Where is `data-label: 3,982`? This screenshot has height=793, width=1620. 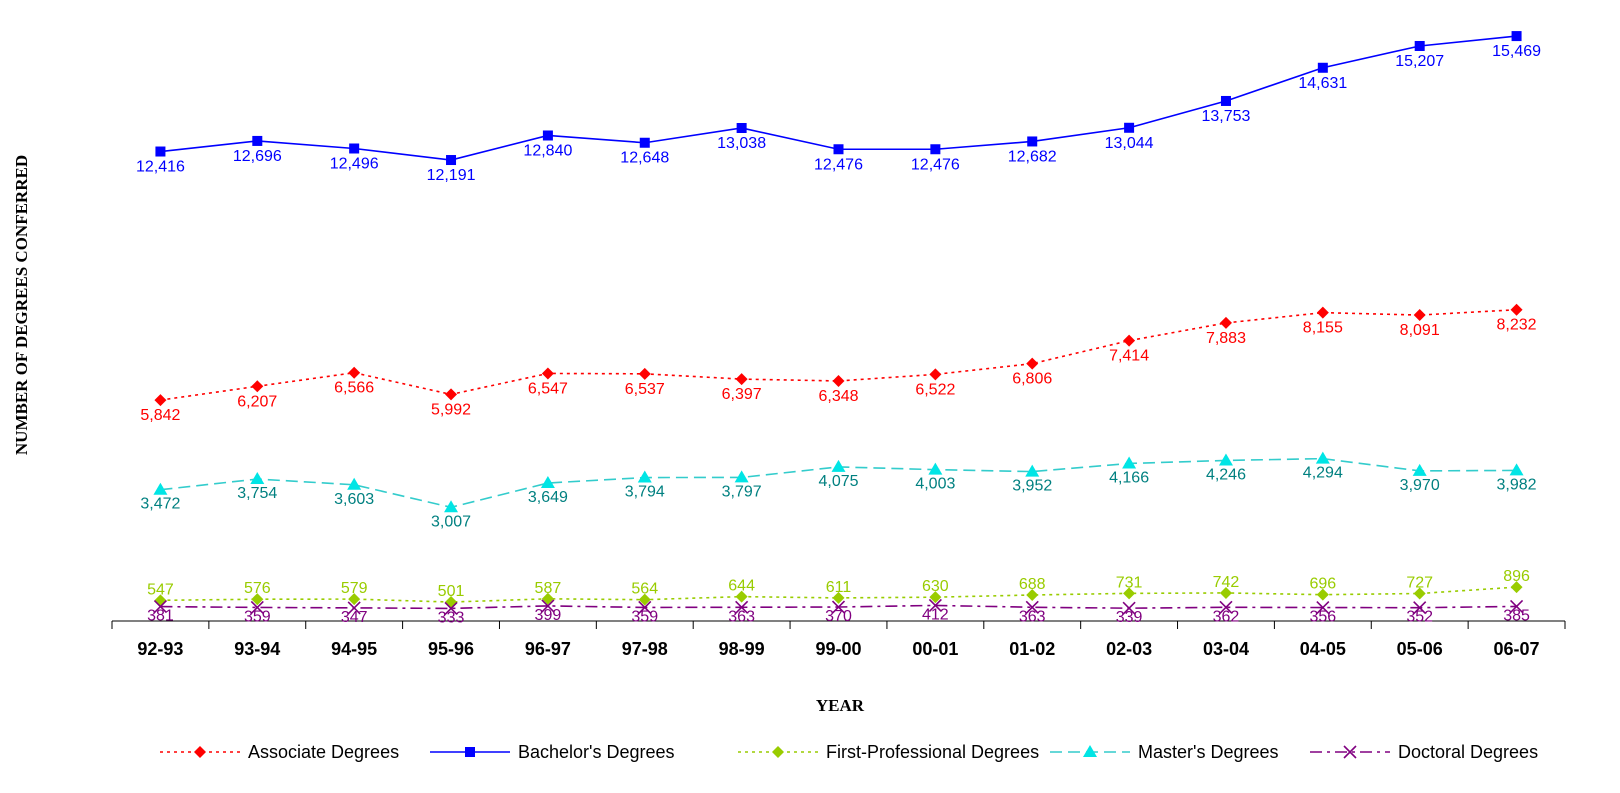
data-label: 3,982 is located at coordinates (1517, 484).